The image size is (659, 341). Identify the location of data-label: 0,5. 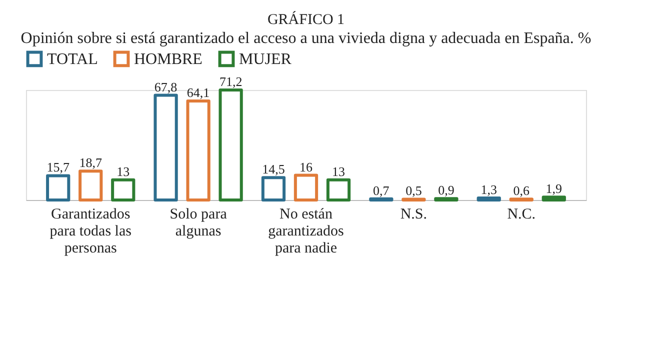
(414, 190).